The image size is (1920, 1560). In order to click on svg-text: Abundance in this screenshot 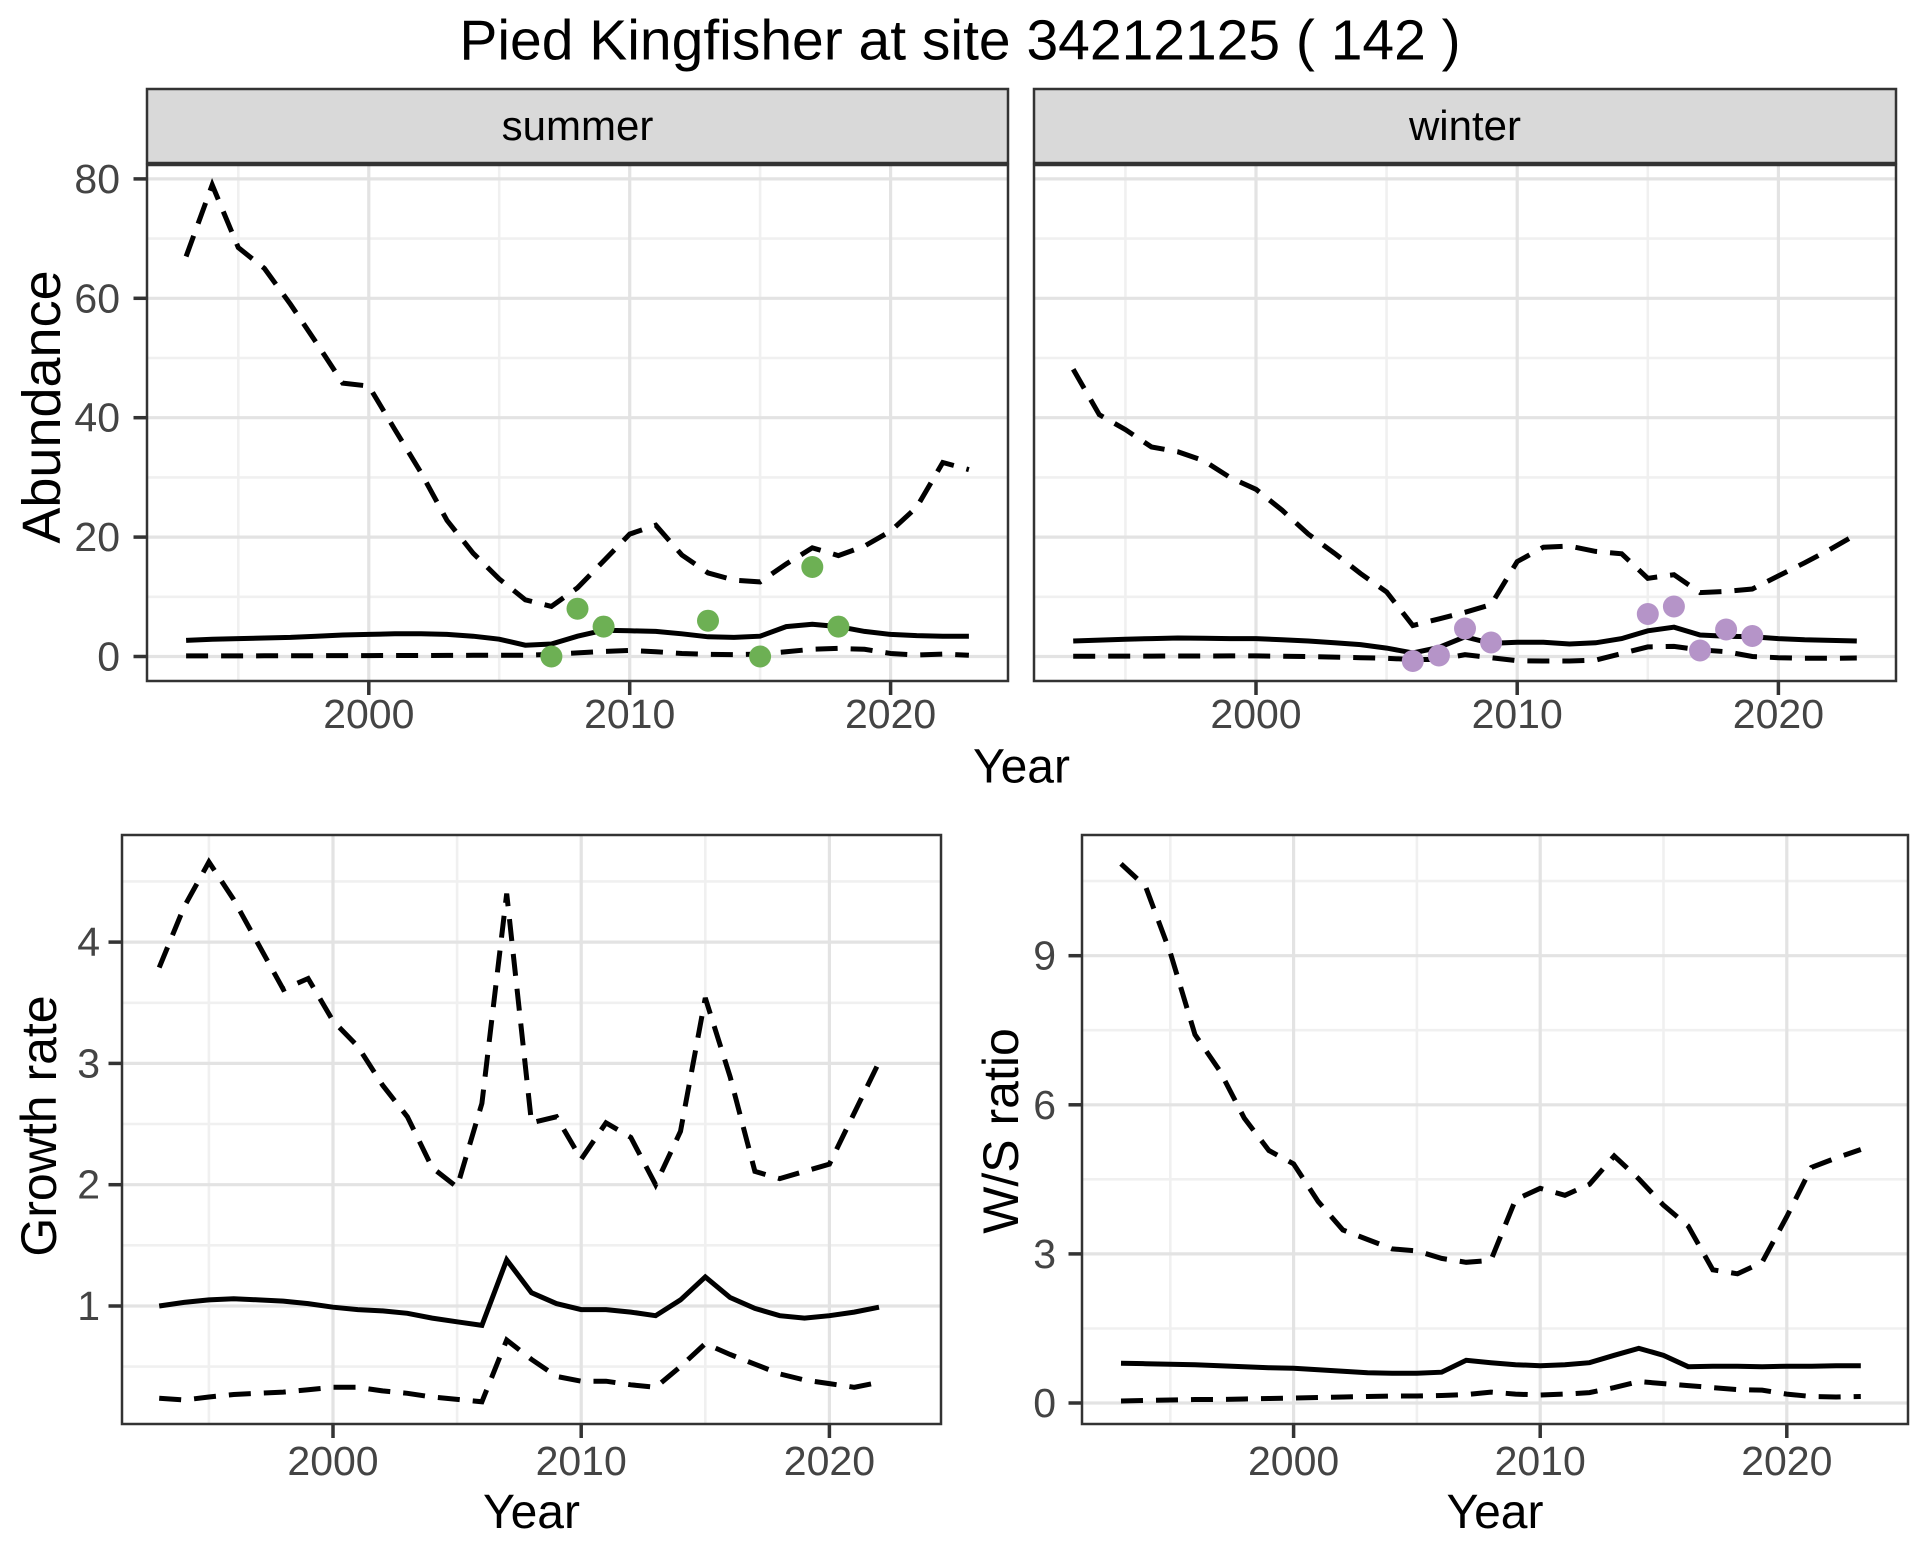, I will do `click(42, 406)`.